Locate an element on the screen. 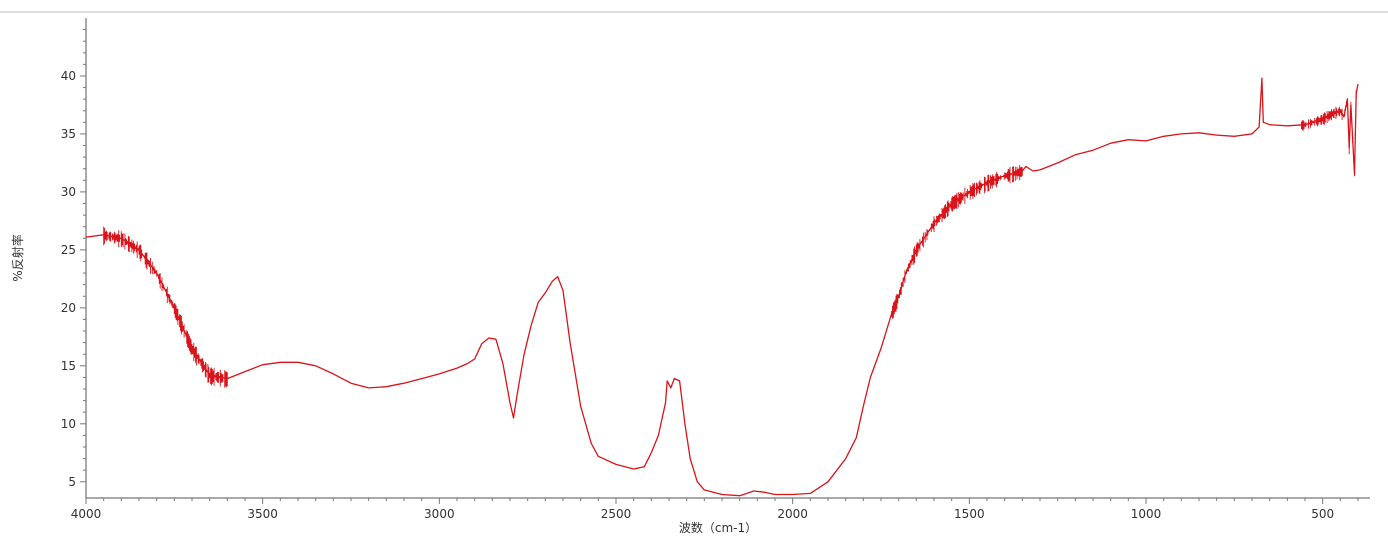  y-tick-label: 5 is located at coordinates (72, 482).